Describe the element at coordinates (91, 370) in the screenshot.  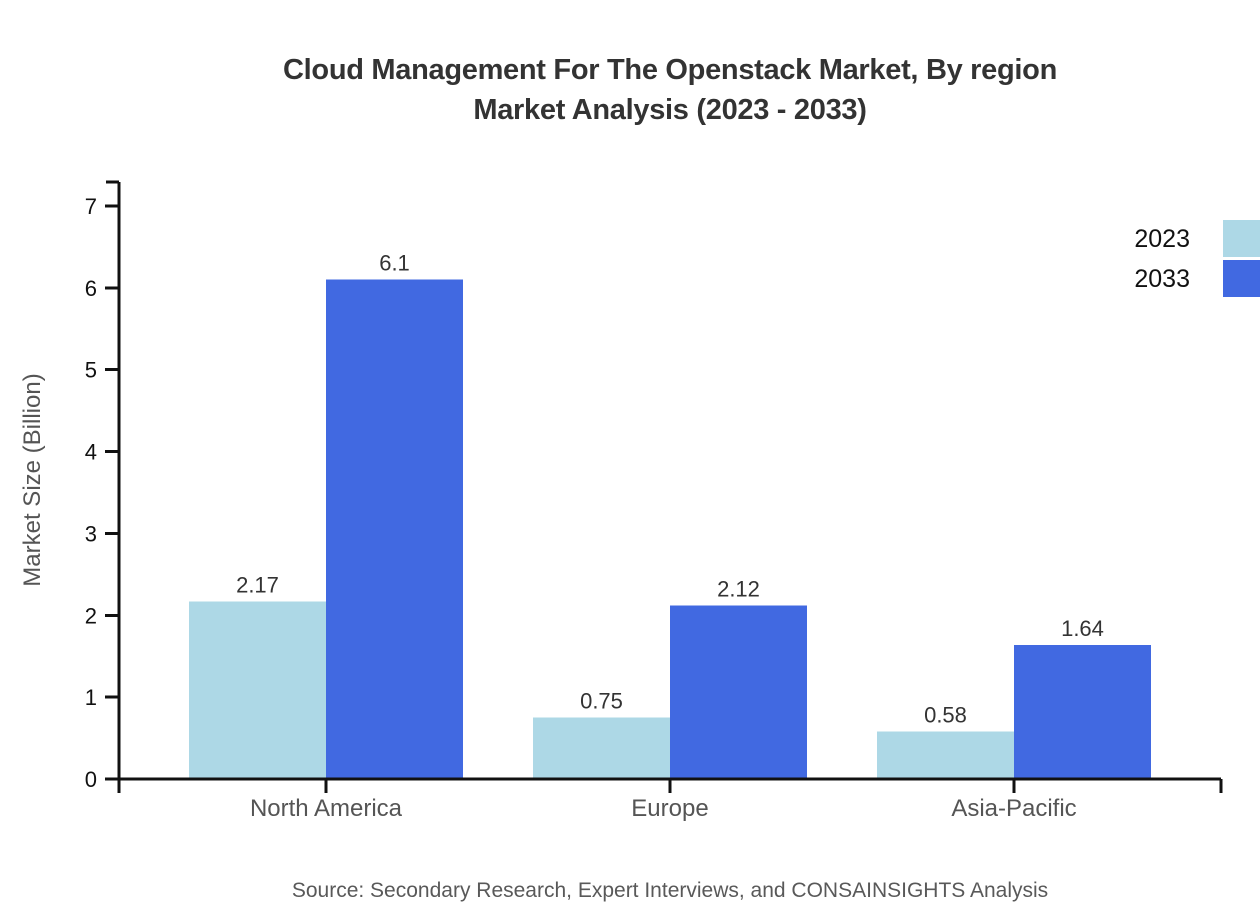
I see `y-tick-label-5: 5` at that location.